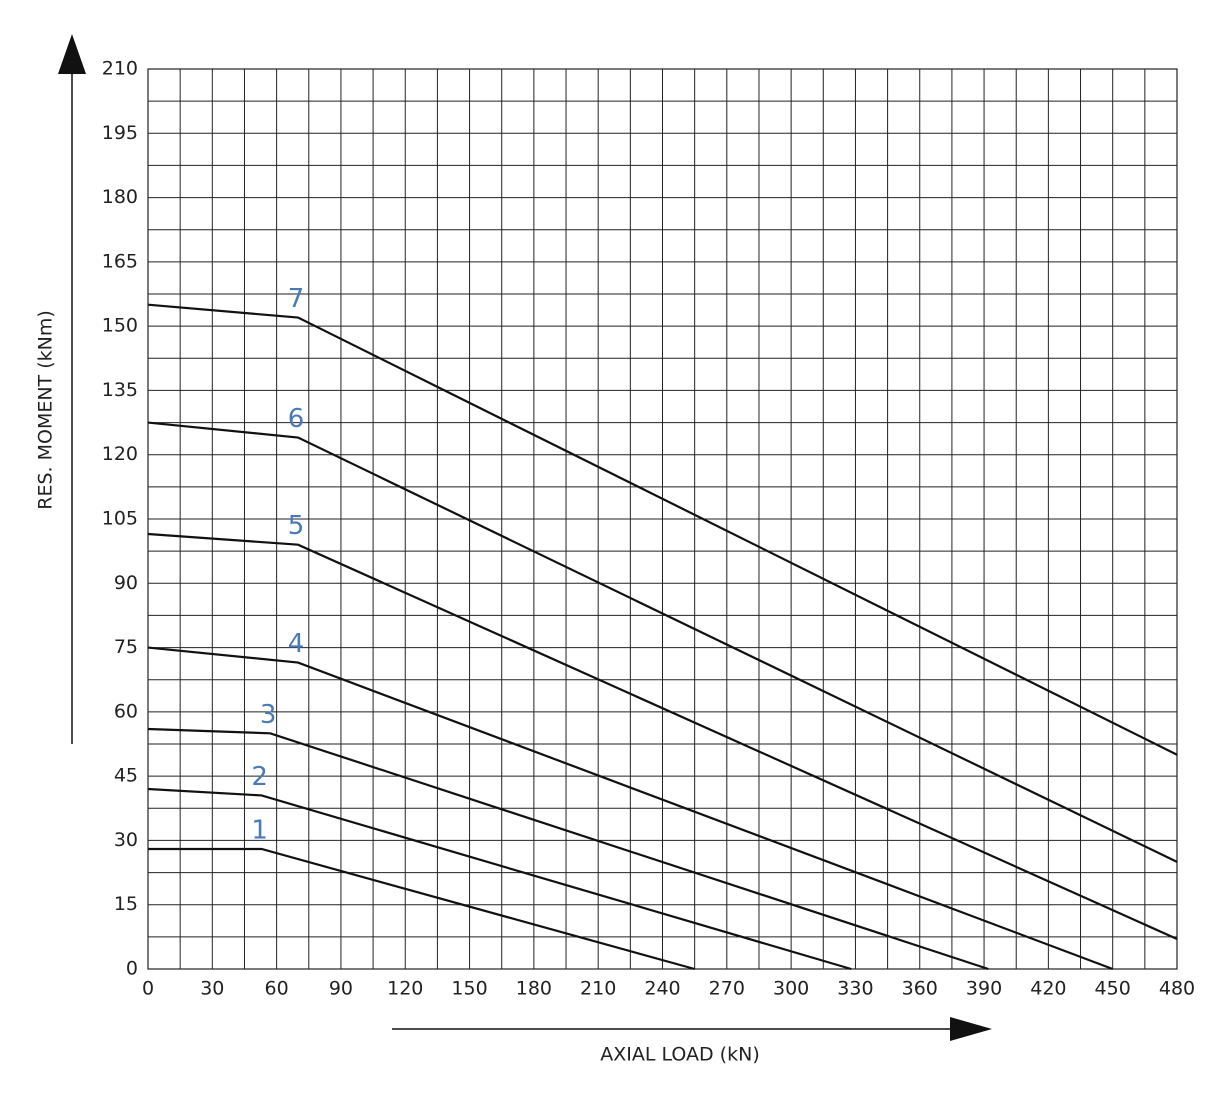 This screenshot has height=1104, width=1229. Describe the element at coordinates (46, 410) in the screenshot. I see `y-axis-title: RES. MOMENT (kNm)` at that location.